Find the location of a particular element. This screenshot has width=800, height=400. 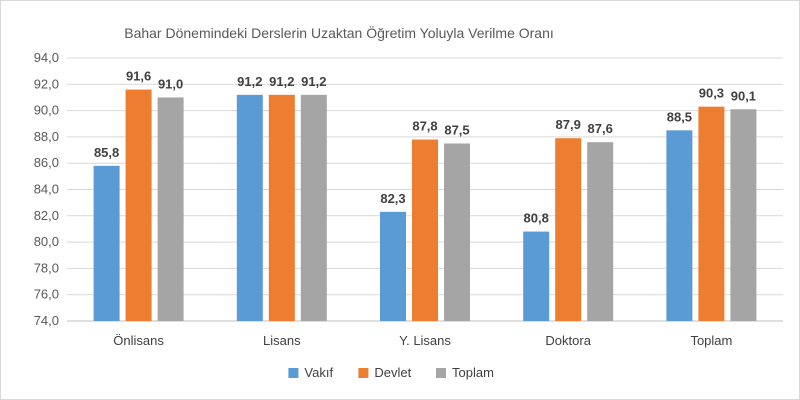

data-label: 87,5 is located at coordinates (456, 129).